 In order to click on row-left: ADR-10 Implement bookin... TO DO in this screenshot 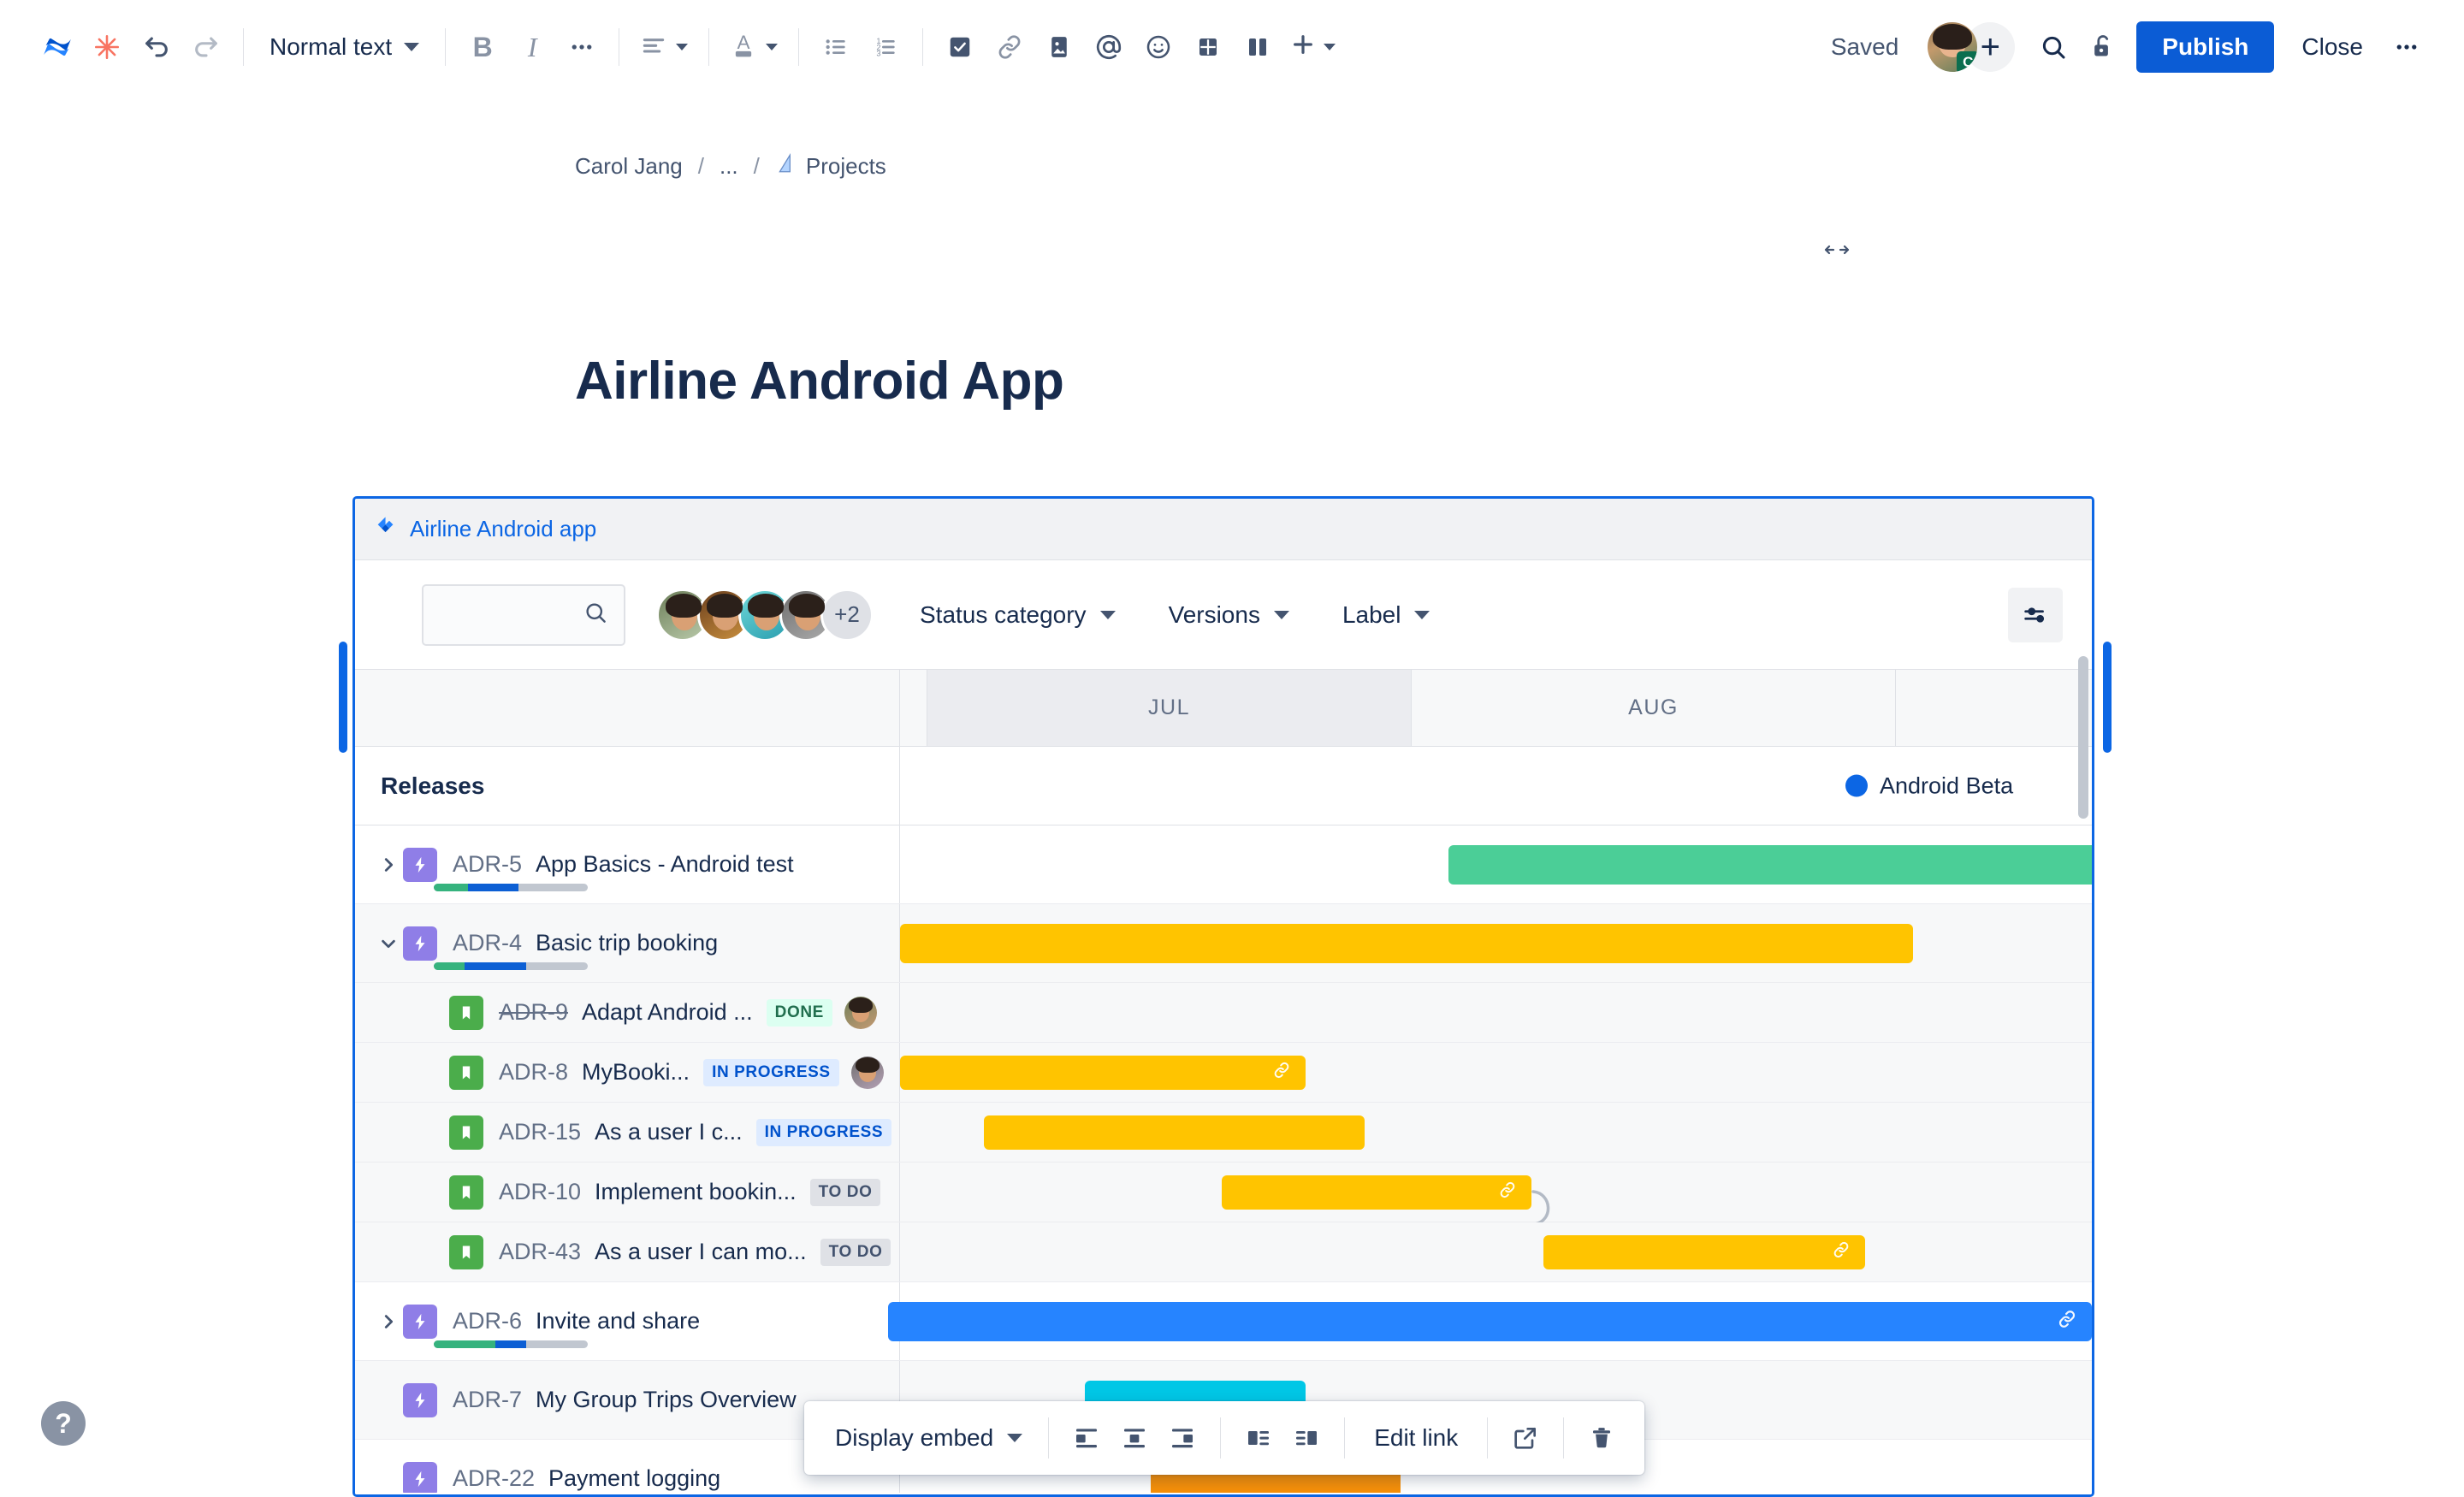, I will do `click(627, 1192)`.